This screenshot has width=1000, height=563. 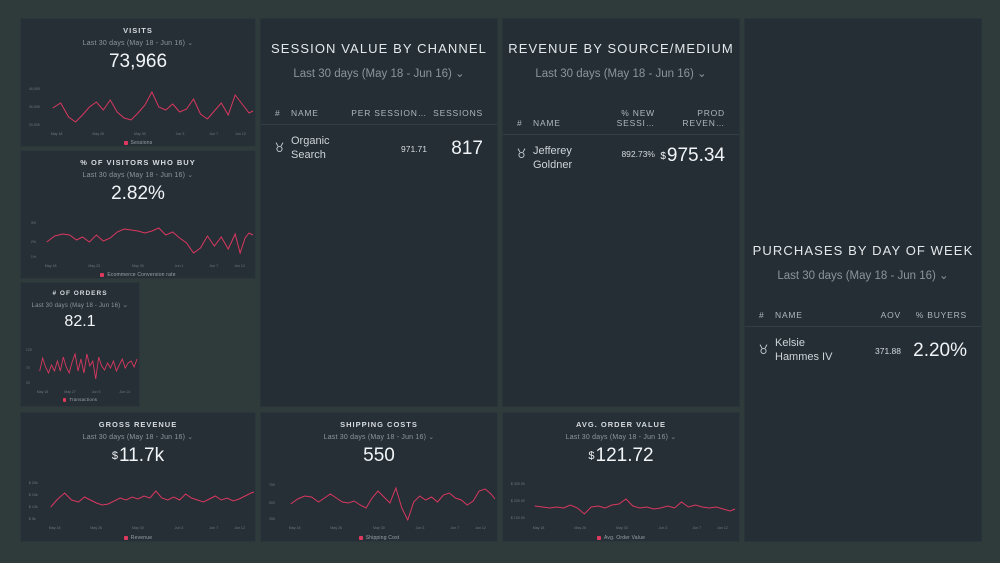 What do you see at coordinates (379, 424) in the screenshot?
I see `panel-title: SHIPPING COSTS` at bounding box center [379, 424].